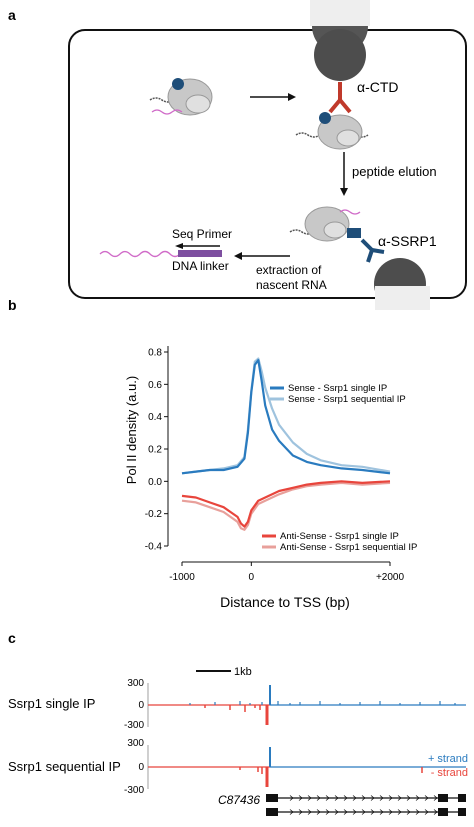 The height and width of the screenshot is (827, 474). Describe the element at coordinates (238, 256) in the screenshot. I see `arrow-3-head` at that location.